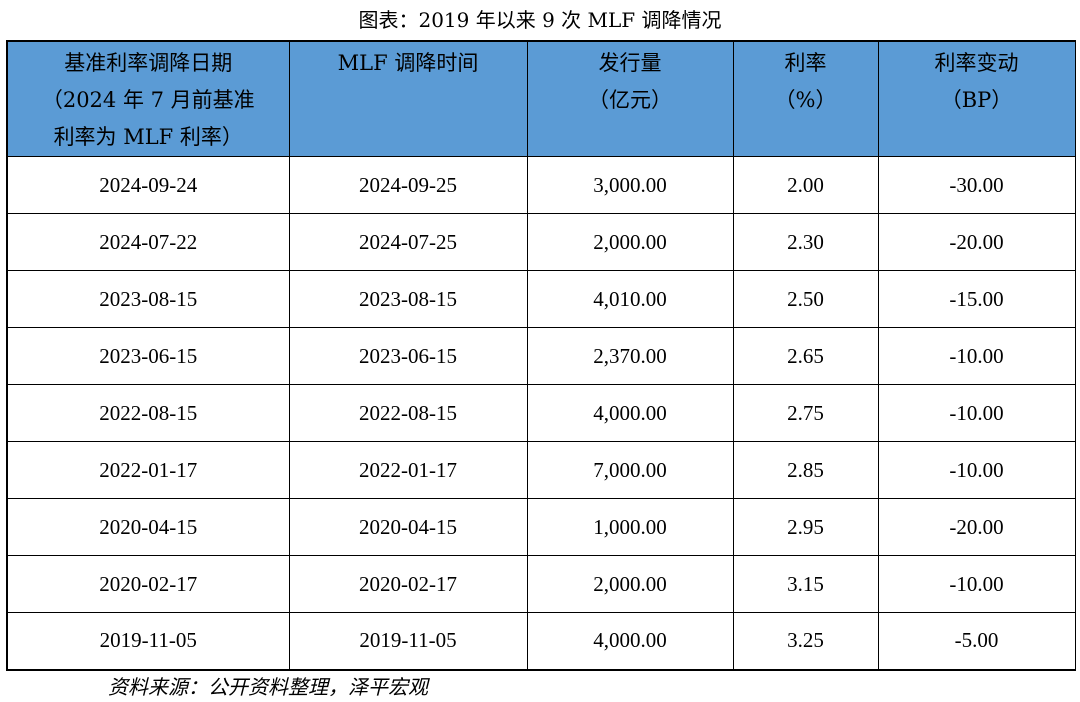 Image resolution: width=1080 pixels, height=702 pixels. Describe the element at coordinates (630, 63) in the screenshot. I see `header-text: 发行量` at that location.